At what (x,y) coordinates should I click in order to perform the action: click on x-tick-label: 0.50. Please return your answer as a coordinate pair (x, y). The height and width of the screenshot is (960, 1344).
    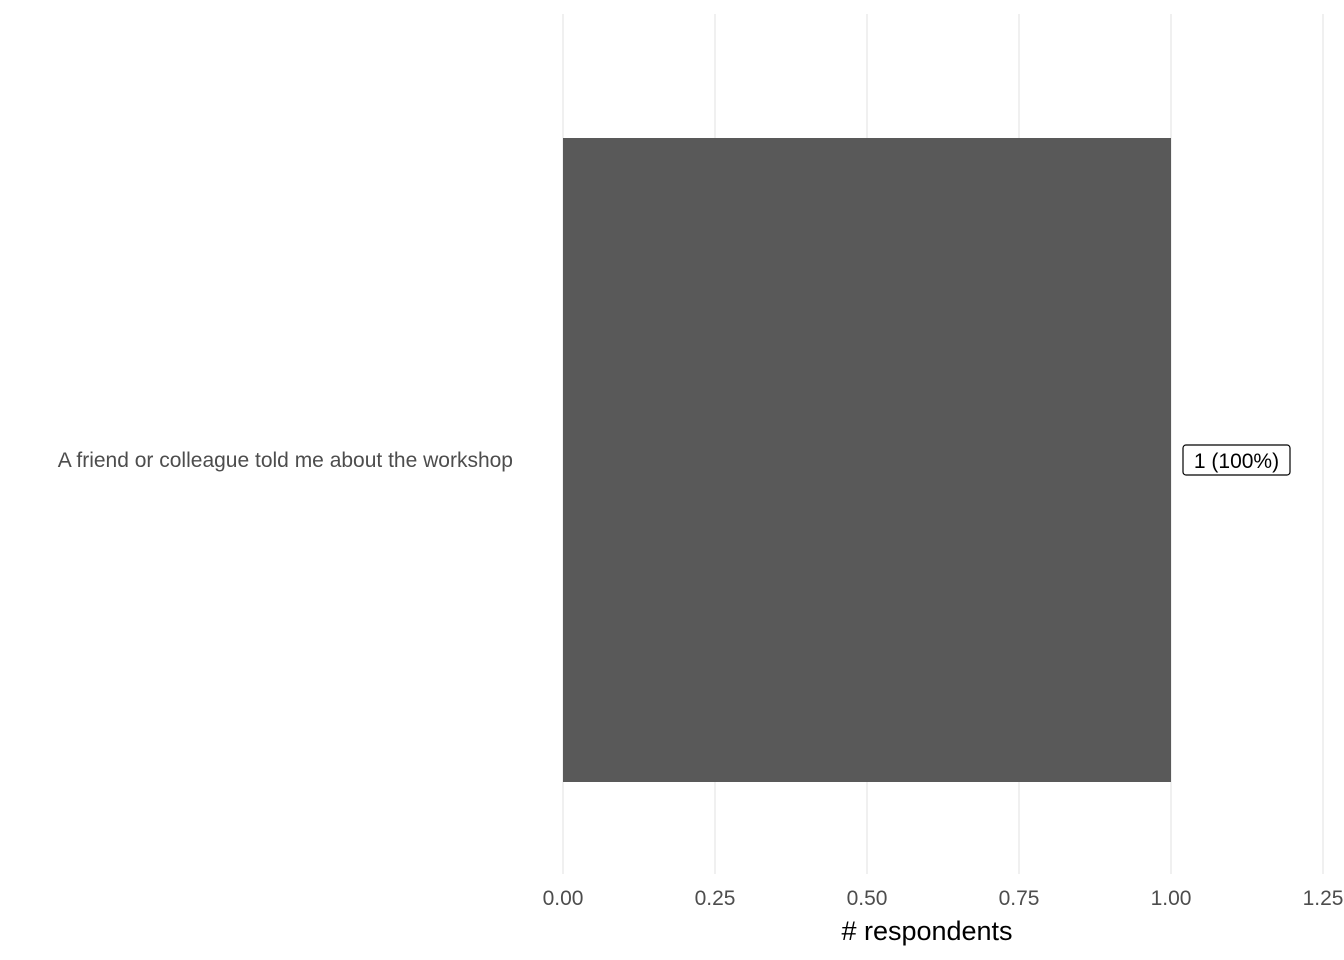
    Looking at the image, I should click on (867, 898).